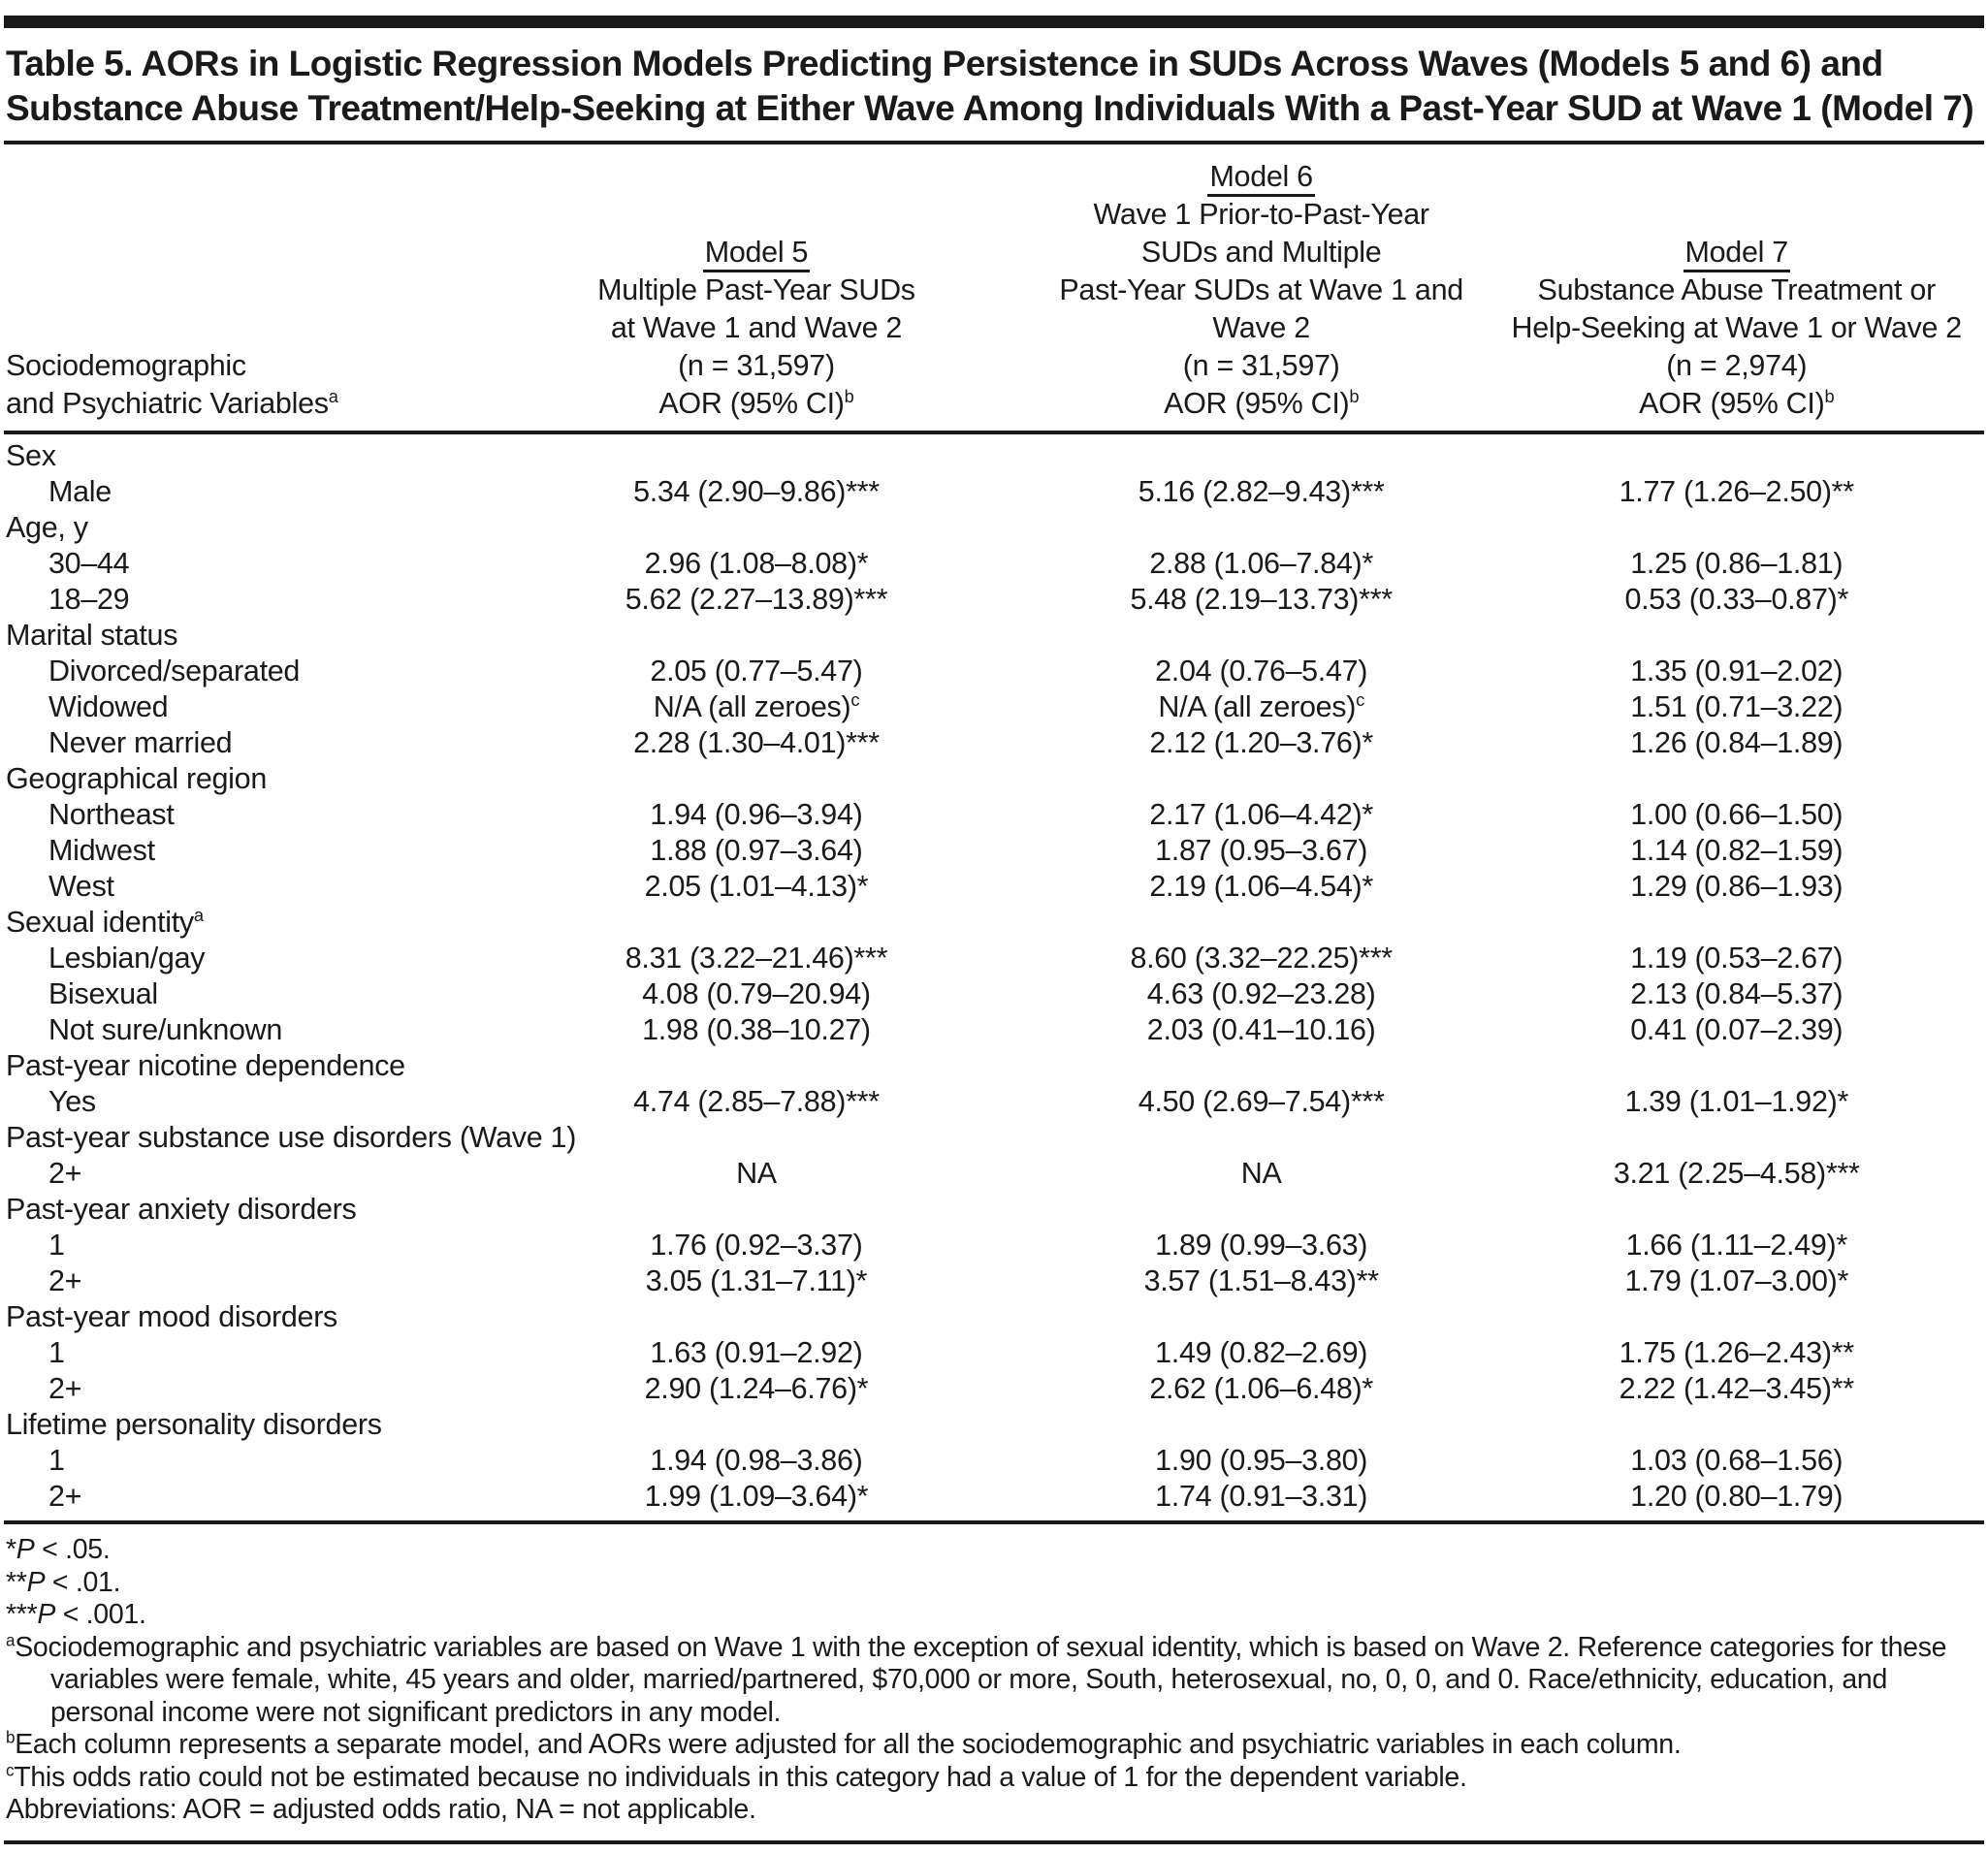 The image size is (1988, 1854). What do you see at coordinates (994, 1317) in the screenshot?
I see `group-header-row: Past-year mood disorders` at bounding box center [994, 1317].